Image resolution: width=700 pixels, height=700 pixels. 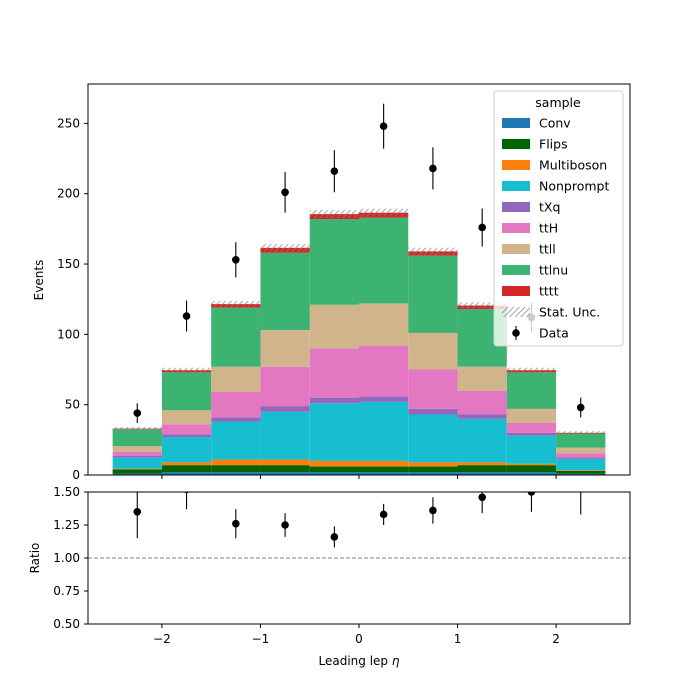 I want to click on legend-label: Nonprompt, so click(x=574, y=186).